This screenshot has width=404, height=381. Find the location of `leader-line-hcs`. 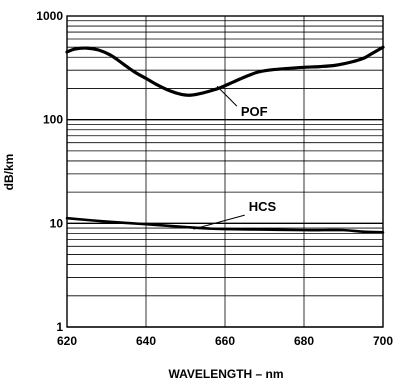

leader-line-hcs is located at coordinates (219, 222).